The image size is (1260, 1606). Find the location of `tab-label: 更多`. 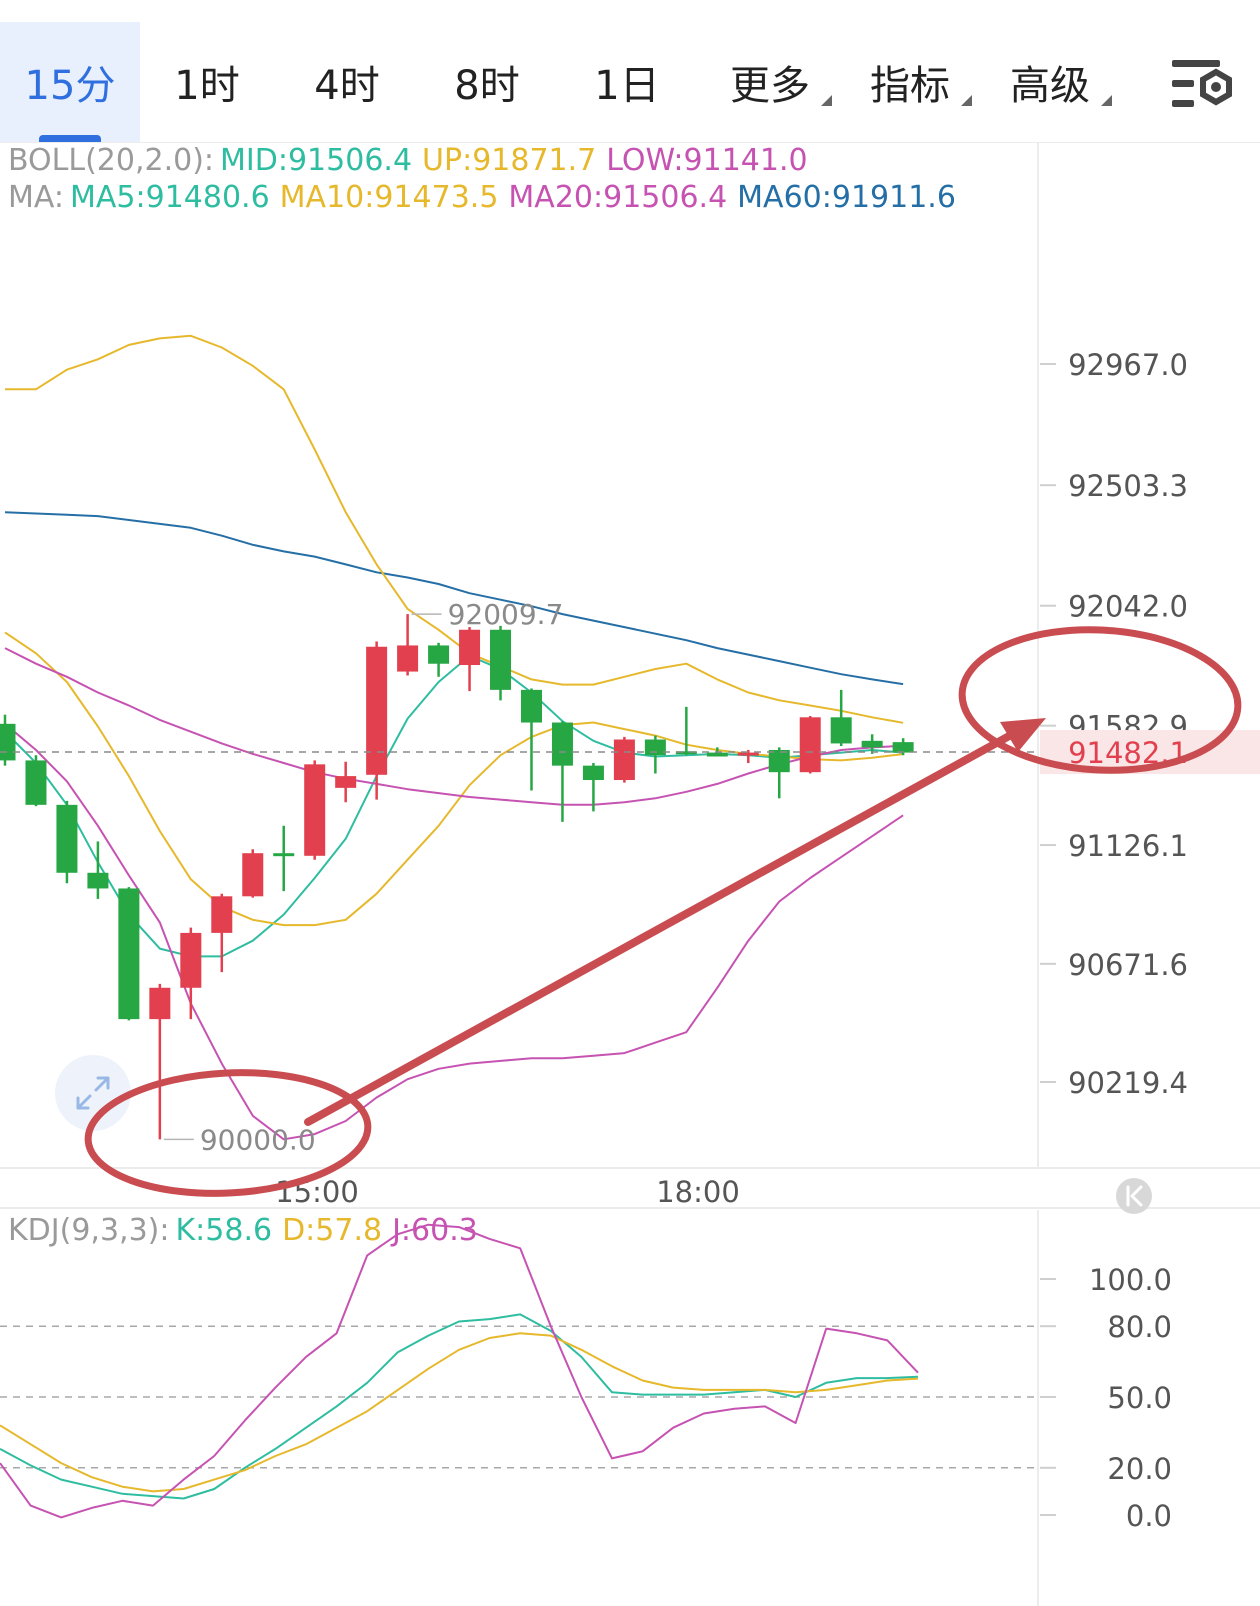

tab-label: 更多 is located at coordinates (770, 86).